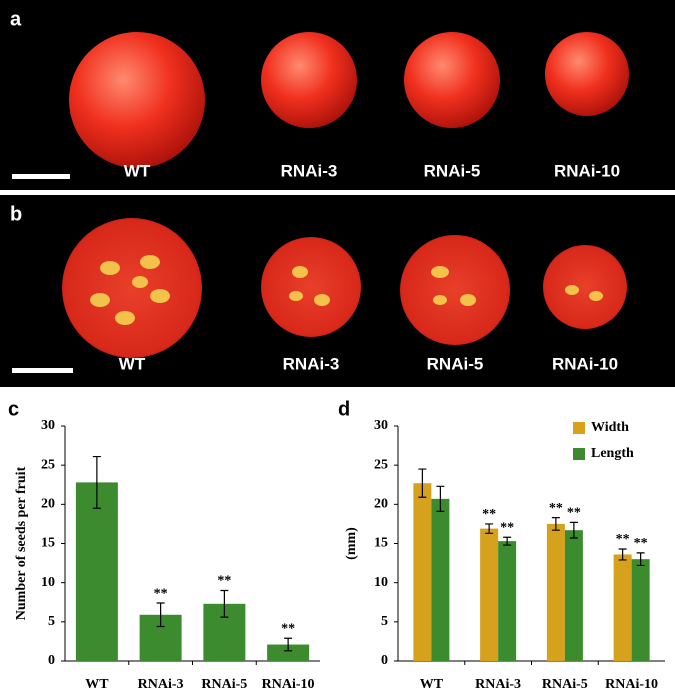  Describe the element at coordinates (16, 214) in the screenshot. I see `panel-letter: b` at that location.